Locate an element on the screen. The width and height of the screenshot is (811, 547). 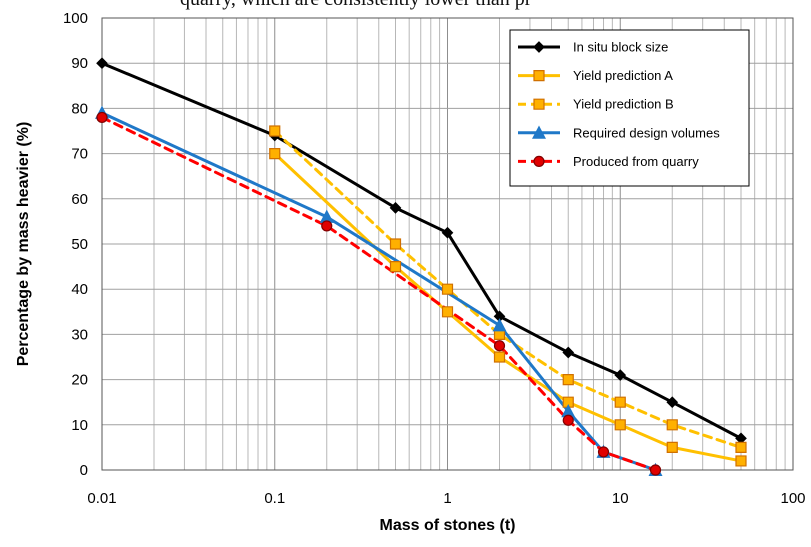
data-point-required-design-volumes is located at coordinates (499, 325).